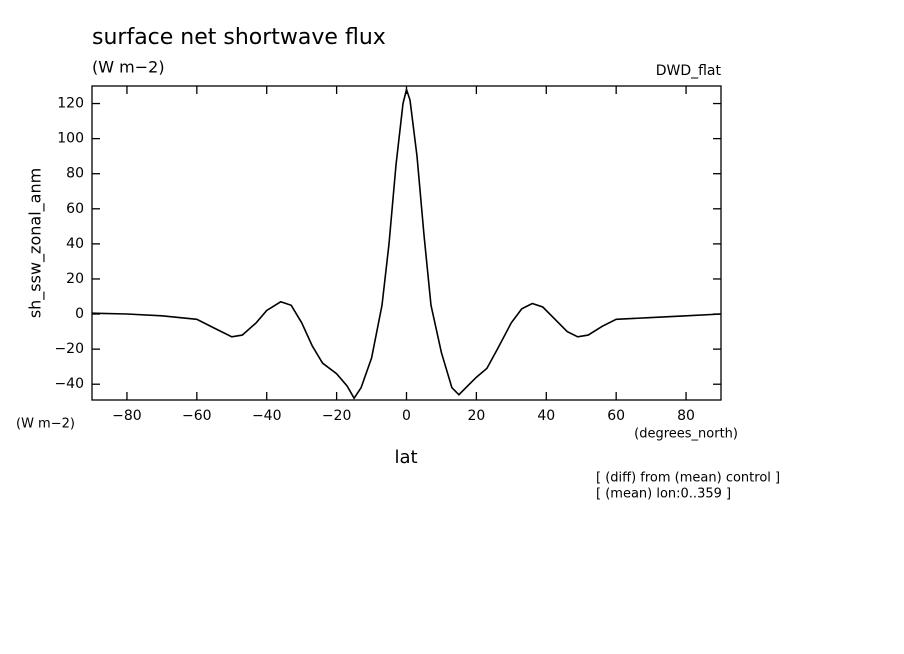 This screenshot has width=904, height=654. What do you see at coordinates (69, 349) in the screenshot?
I see `y-tick-label: −20` at bounding box center [69, 349].